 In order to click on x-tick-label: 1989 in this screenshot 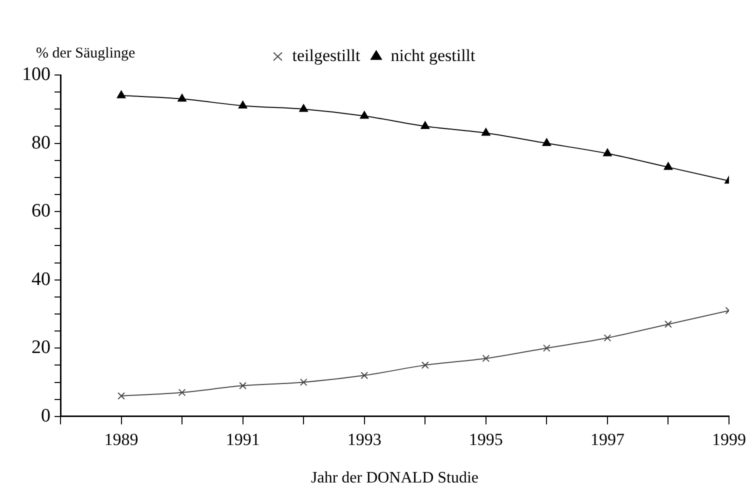, I will do `click(121, 440)`.